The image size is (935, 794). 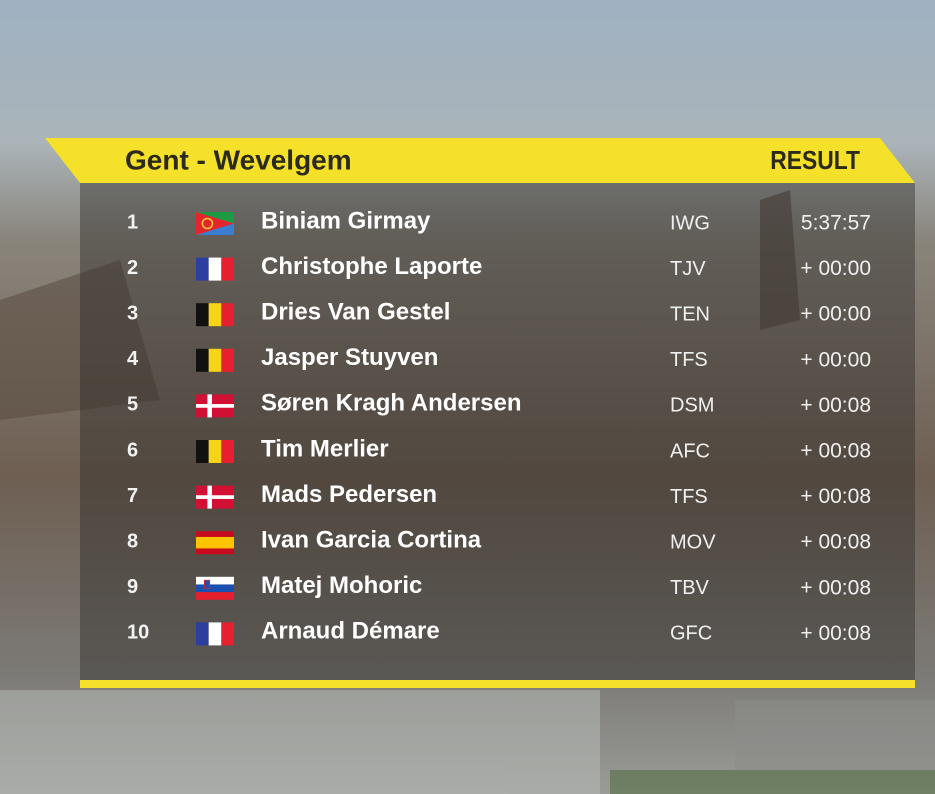 What do you see at coordinates (349, 357) in the screenshot?
I see `rider-name: Jasper Stuyven` at bounding box center [349, 357].